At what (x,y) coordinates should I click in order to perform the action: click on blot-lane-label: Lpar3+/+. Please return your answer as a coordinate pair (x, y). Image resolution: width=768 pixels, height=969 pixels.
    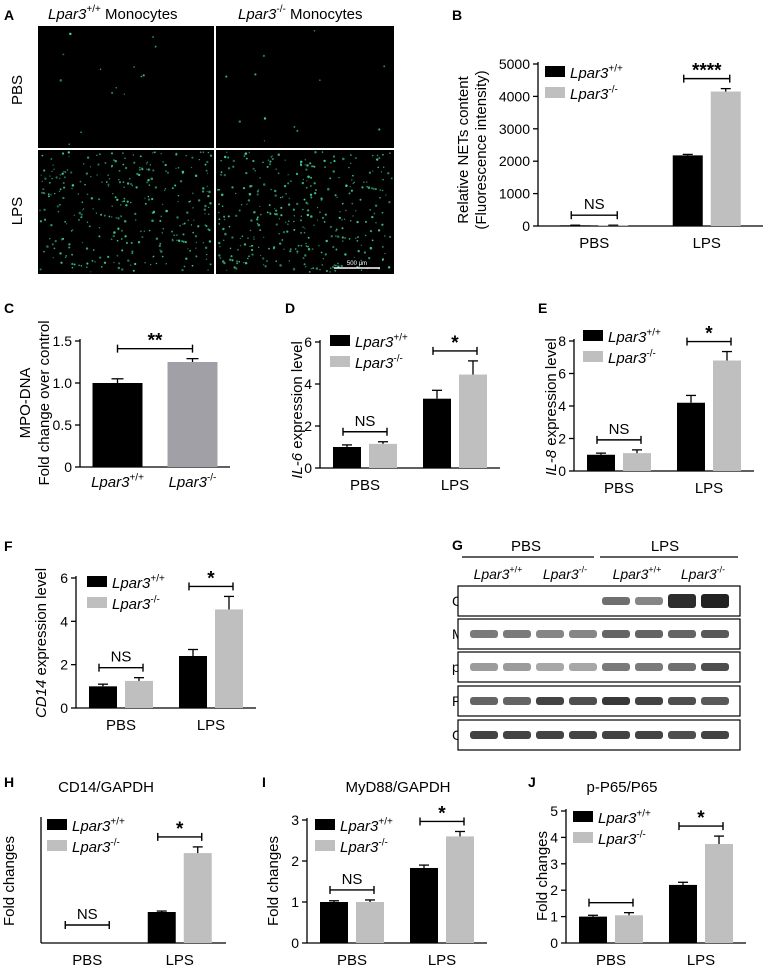
    Looking at the image, I should click on (637, 573).